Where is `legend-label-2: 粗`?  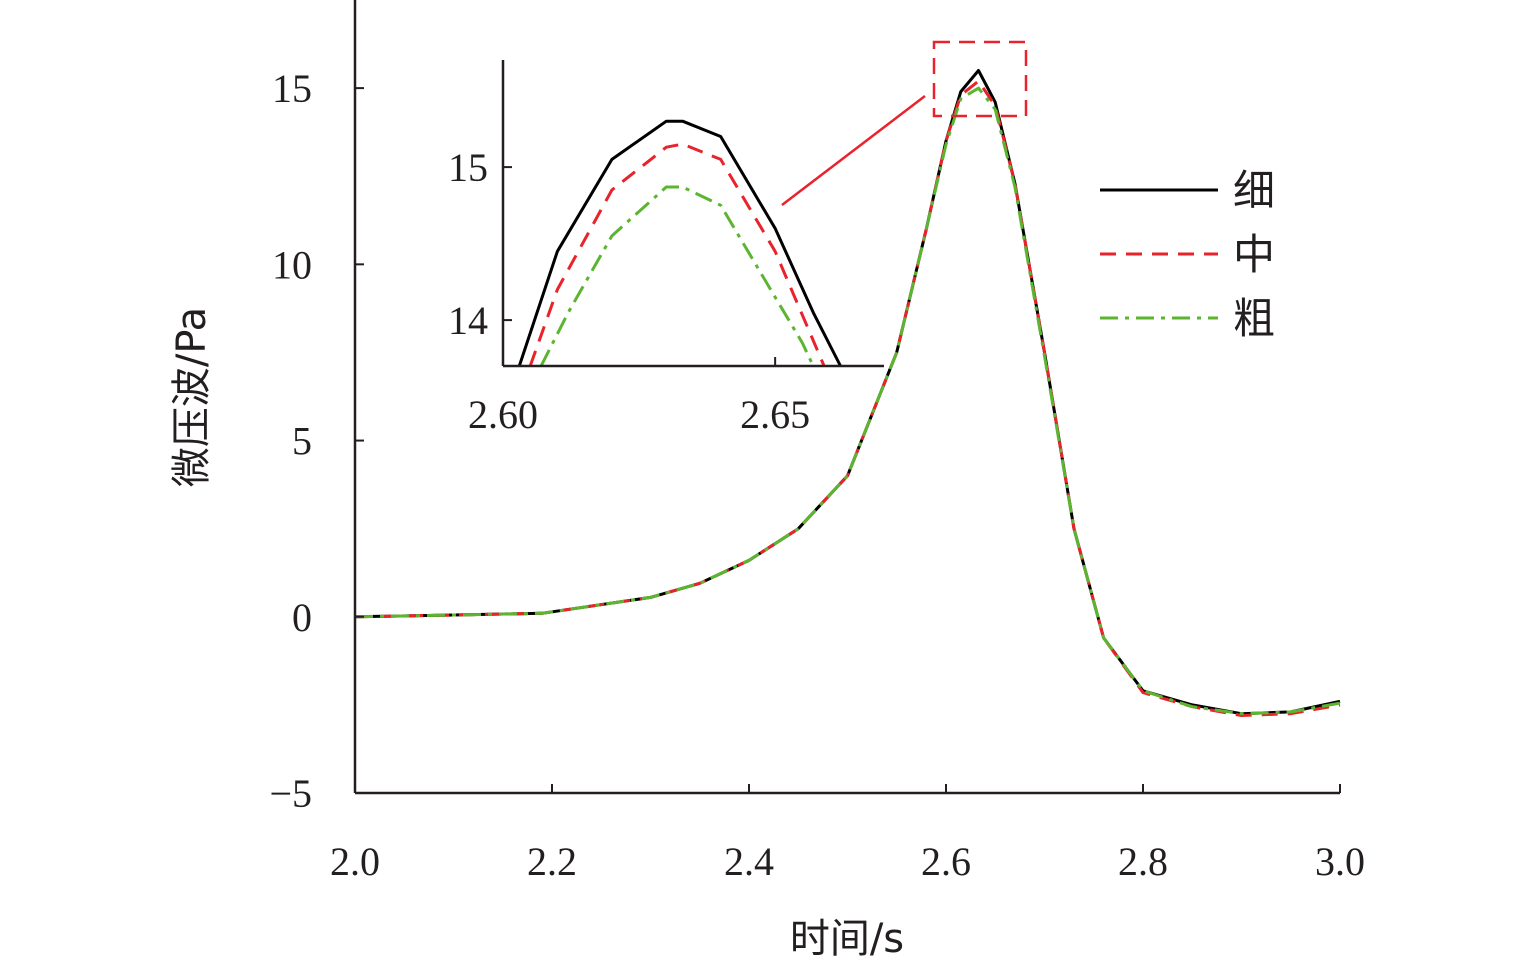
legend-label-2: 粗 is located at coordinates (1254, 318).